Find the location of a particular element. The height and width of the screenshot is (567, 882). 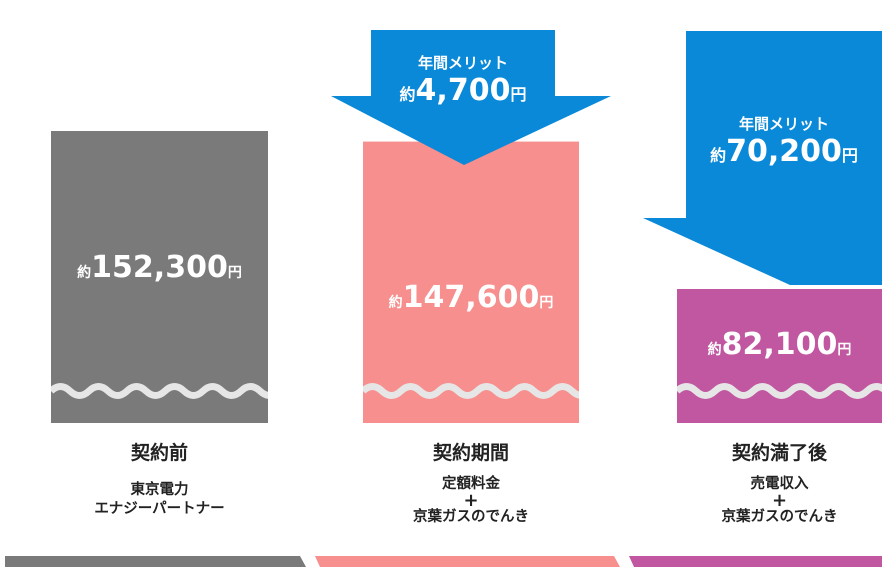

phase-strip-during is located at coordinates (467, 561).